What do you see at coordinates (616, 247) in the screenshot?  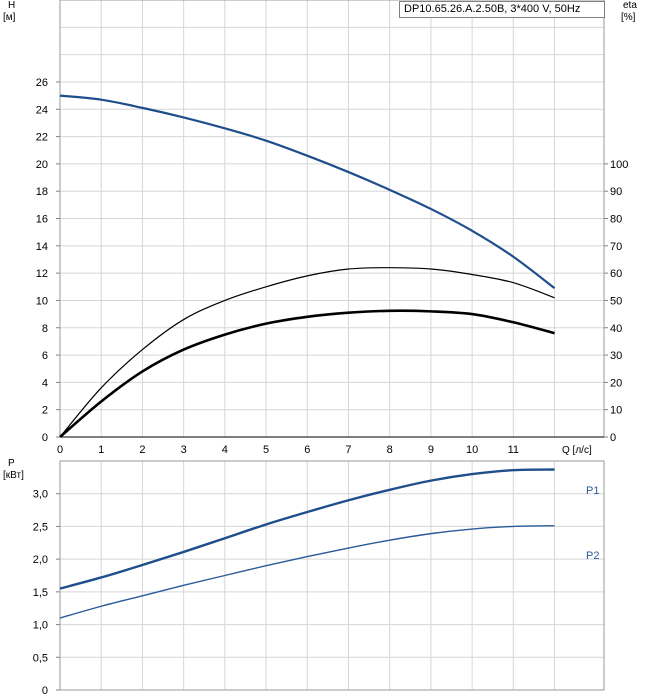 I see `y2-tick-label: 70` at bounding box center [616, 247].